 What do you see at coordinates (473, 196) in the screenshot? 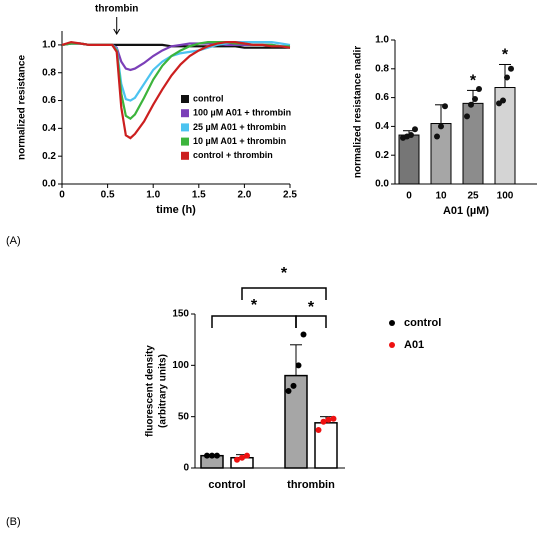
I see `x-tick-label: 25` at bounding box center [473, 196].